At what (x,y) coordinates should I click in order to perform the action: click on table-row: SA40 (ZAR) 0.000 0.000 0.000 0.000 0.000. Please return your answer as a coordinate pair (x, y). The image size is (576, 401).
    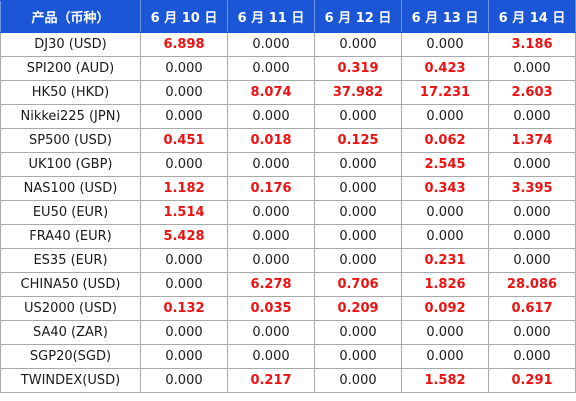
    Looking at the image, I should click on (288, 332).